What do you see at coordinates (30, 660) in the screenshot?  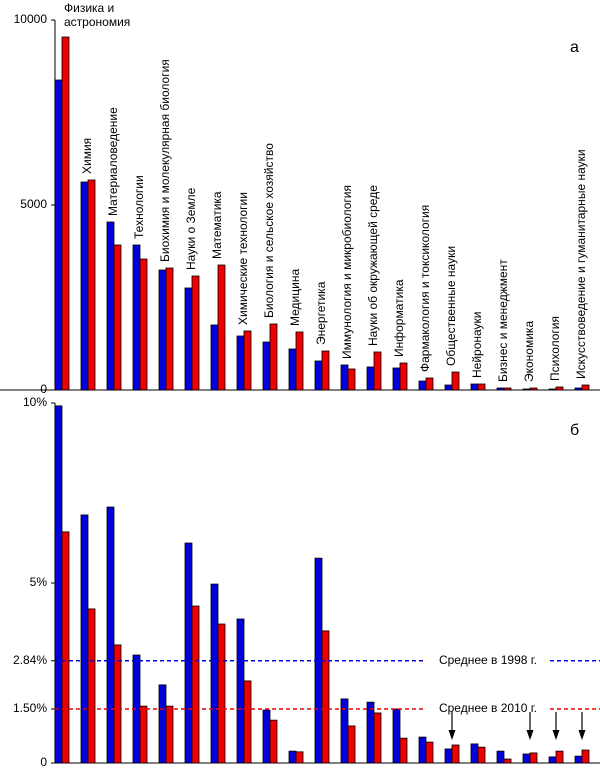 I see `y-tick-label: 2.84%` at bounding box center [30, 660].